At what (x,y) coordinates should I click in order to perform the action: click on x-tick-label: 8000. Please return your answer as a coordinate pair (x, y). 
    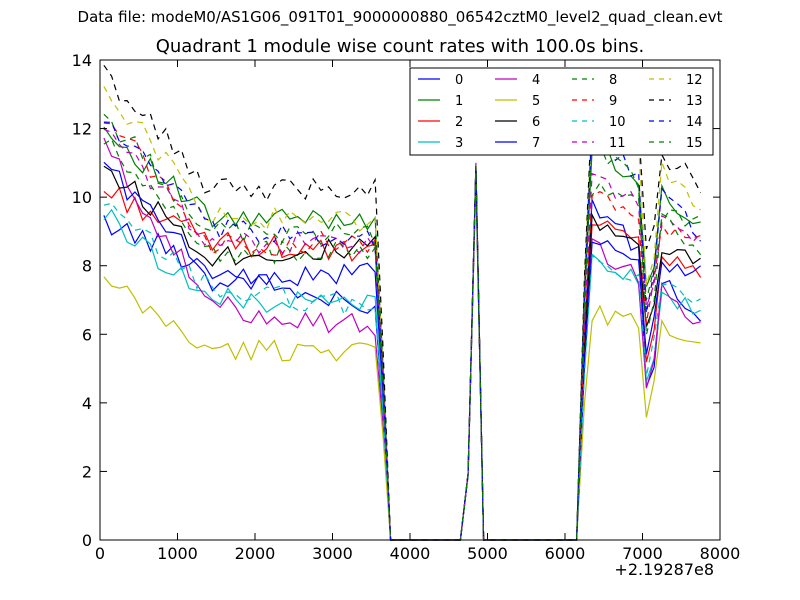
    Looking at the image, I should click on (720, 553).